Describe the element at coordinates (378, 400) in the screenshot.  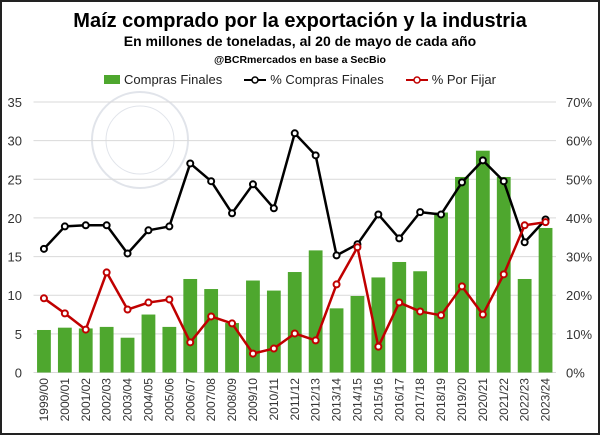
I see `x-tick-label: 2015/16` at that location.